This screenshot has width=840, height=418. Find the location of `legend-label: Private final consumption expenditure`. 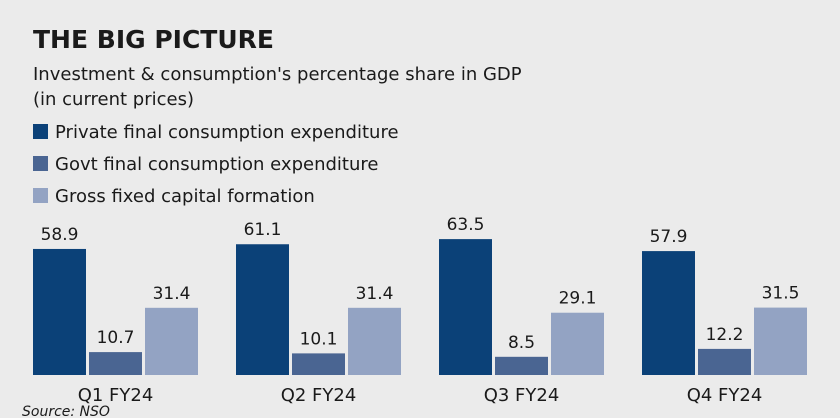

legend-label: Private final consumption expenditure is located at coordinates (227, 132).